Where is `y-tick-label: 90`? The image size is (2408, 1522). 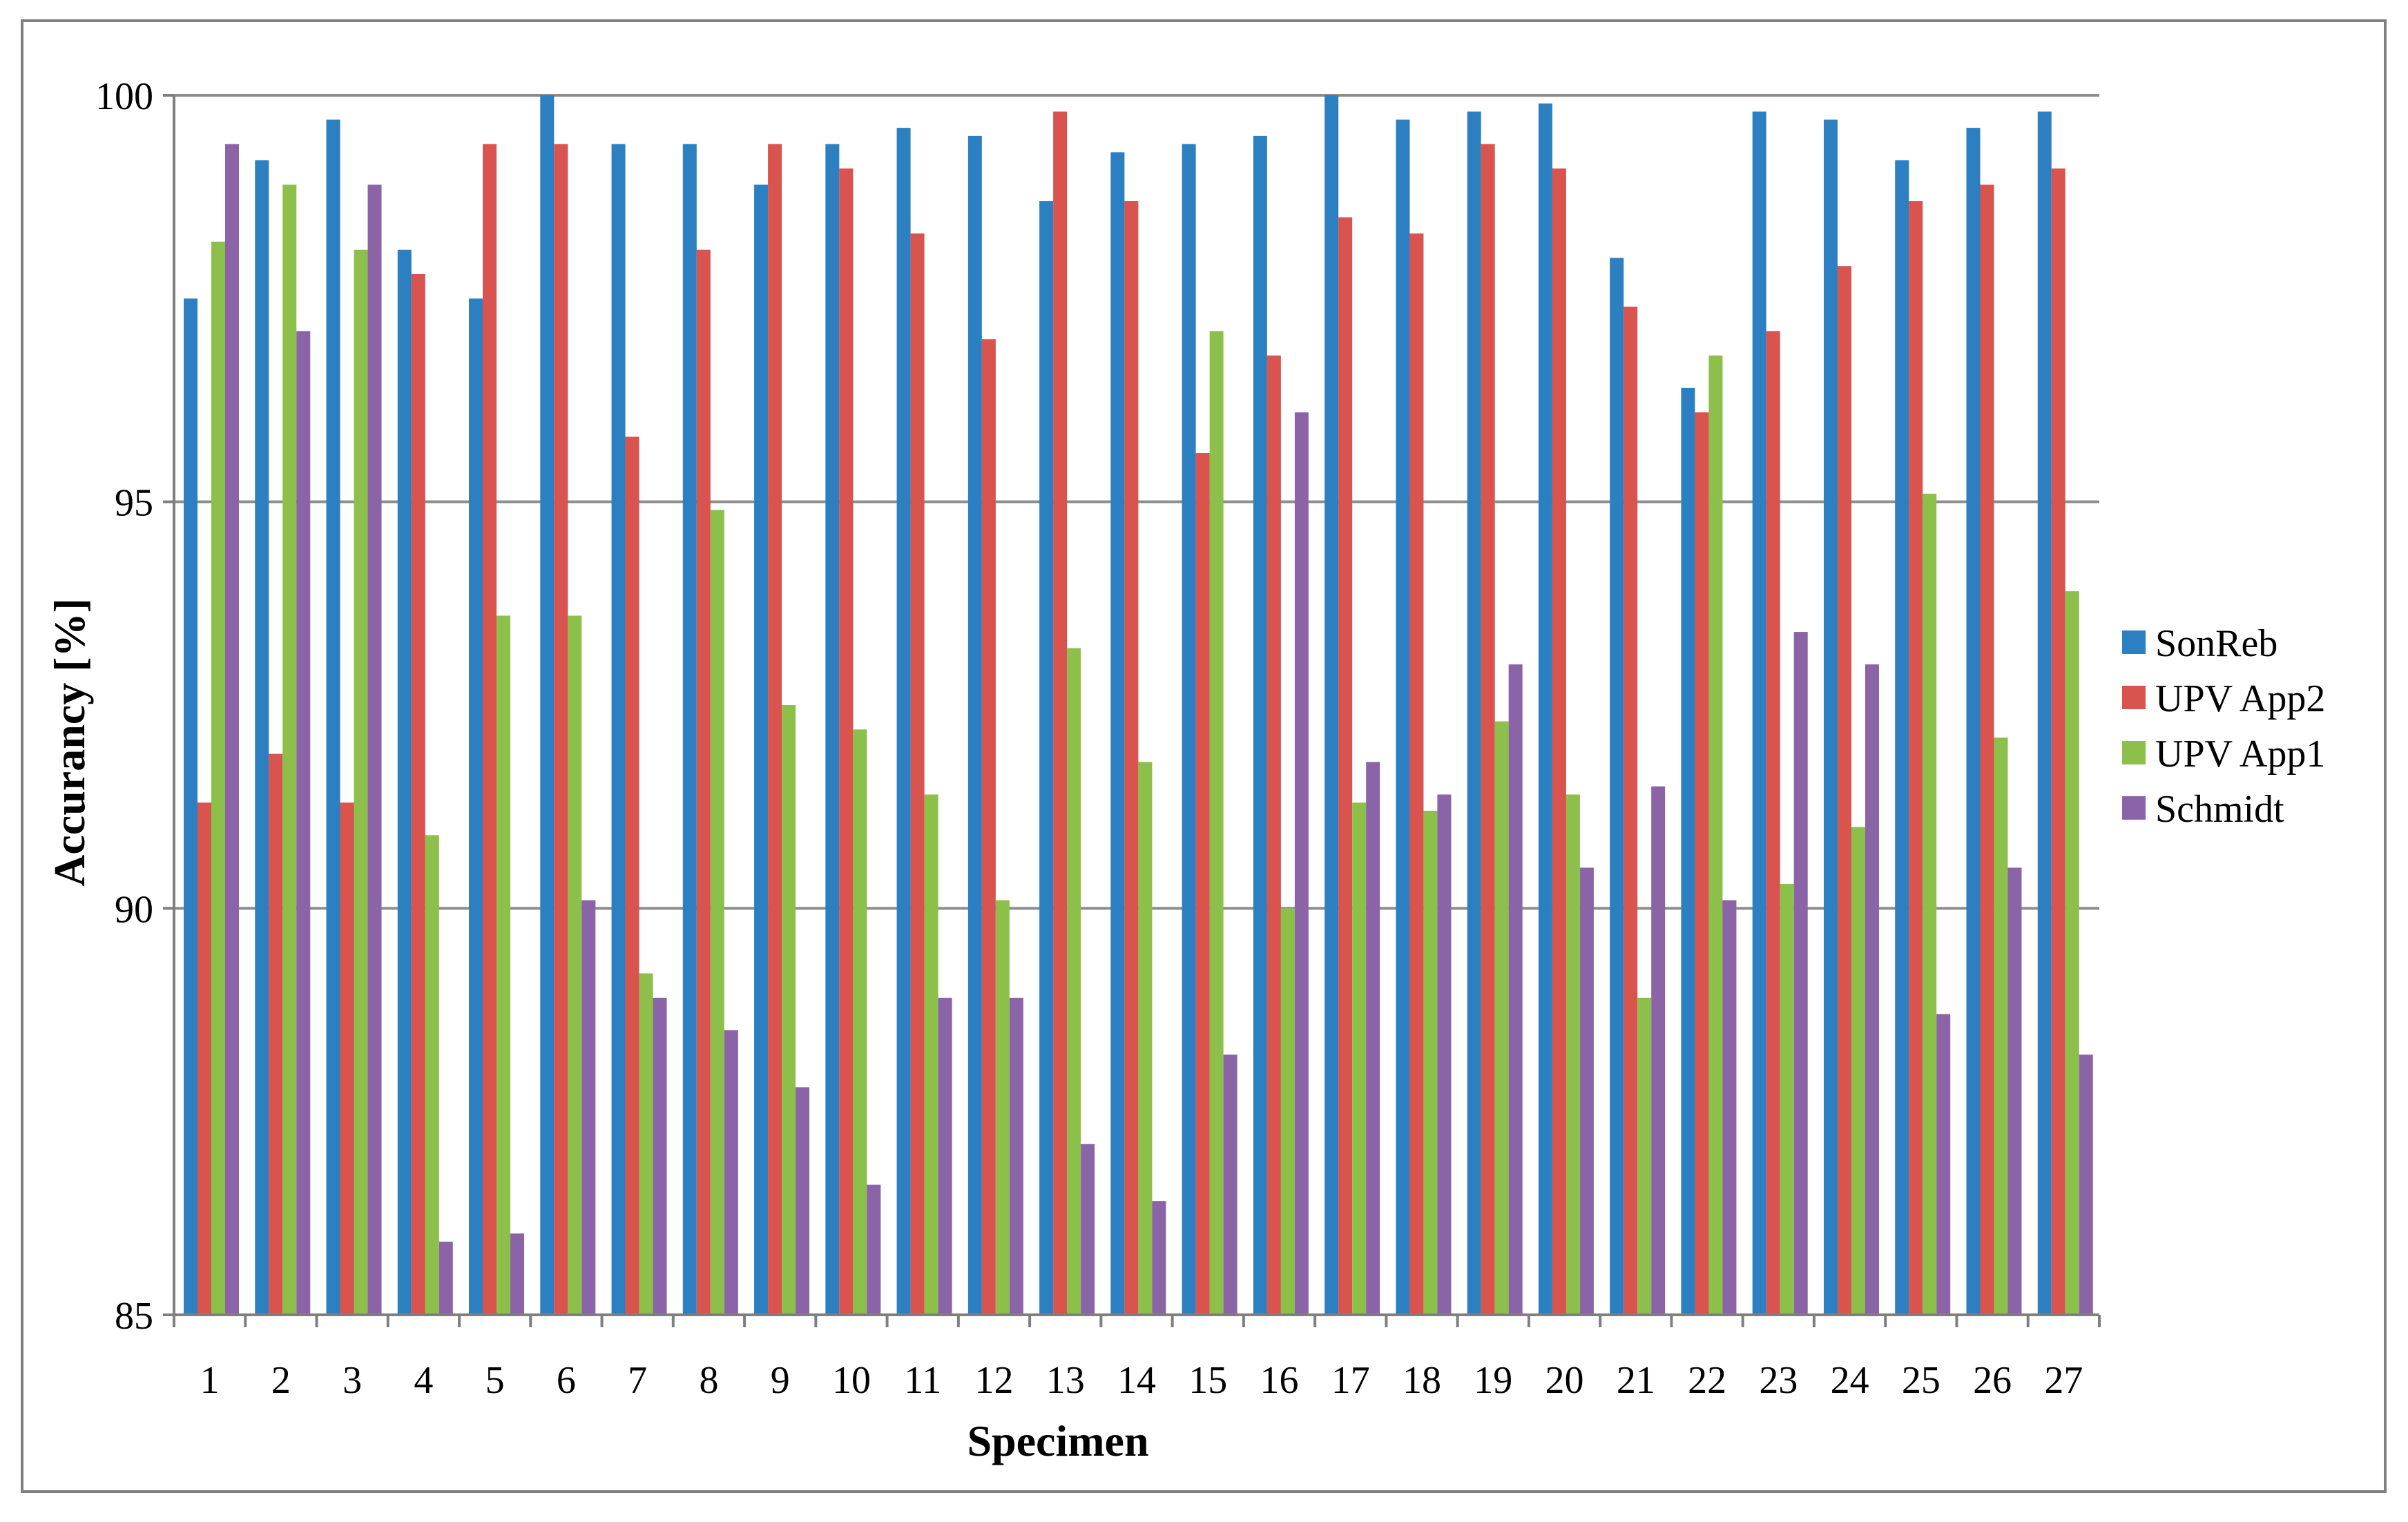
y-tick-label: 90 is located at coordinates (134, 909).